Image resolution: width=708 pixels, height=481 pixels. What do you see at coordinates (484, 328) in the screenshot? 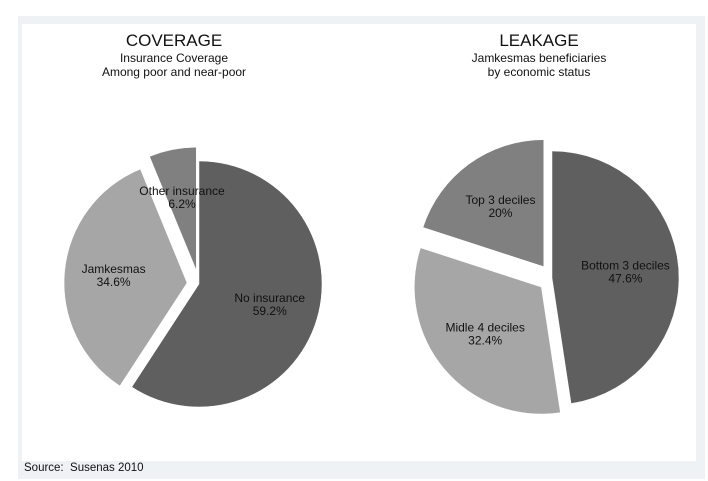
I see `slice-label-midle-4-deciles: Midle 4 deciles` at bounding box center [484, 328].